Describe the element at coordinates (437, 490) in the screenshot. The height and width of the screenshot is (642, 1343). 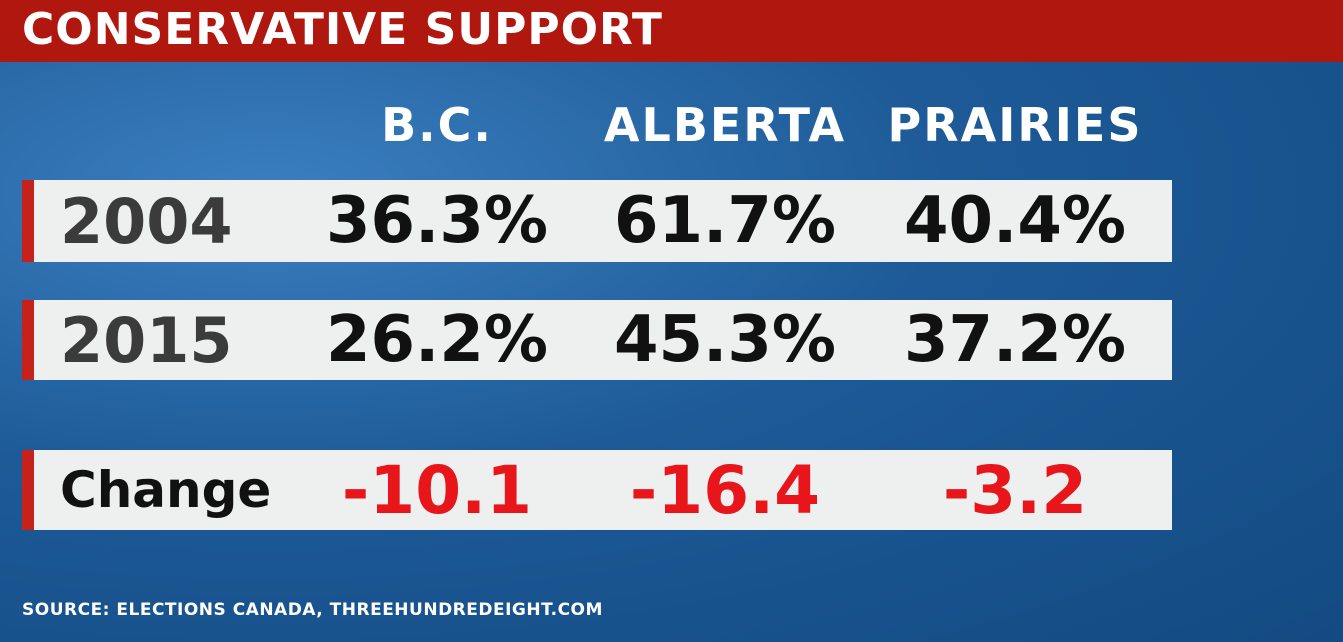
I see `table-cell: -10.1` at that location.